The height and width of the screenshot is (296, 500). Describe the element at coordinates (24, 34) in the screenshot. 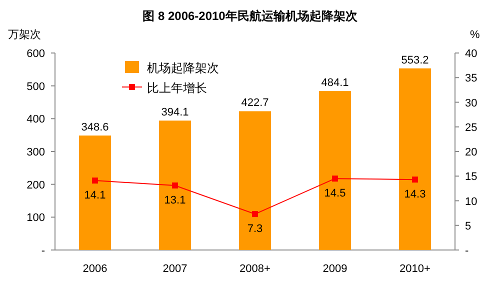

I see `y-axis-title: 万架次` at that location.